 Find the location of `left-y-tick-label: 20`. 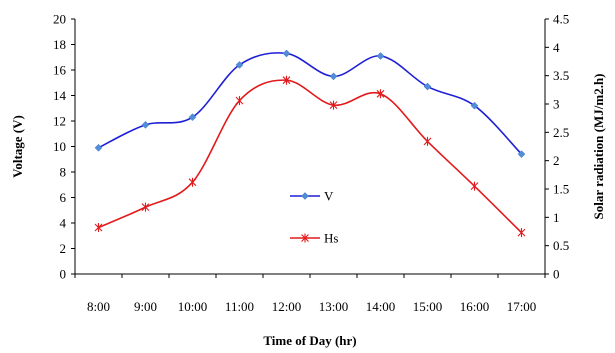

left-y-tick-label: 20 is located at coordinates (59, 19).